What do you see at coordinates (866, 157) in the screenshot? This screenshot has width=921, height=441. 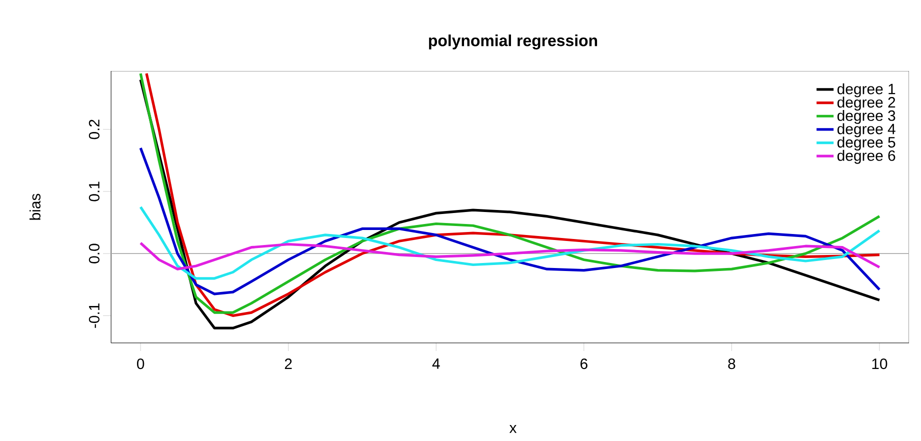 I see `legend-label: degree 6` at bounding box center [866, 157].